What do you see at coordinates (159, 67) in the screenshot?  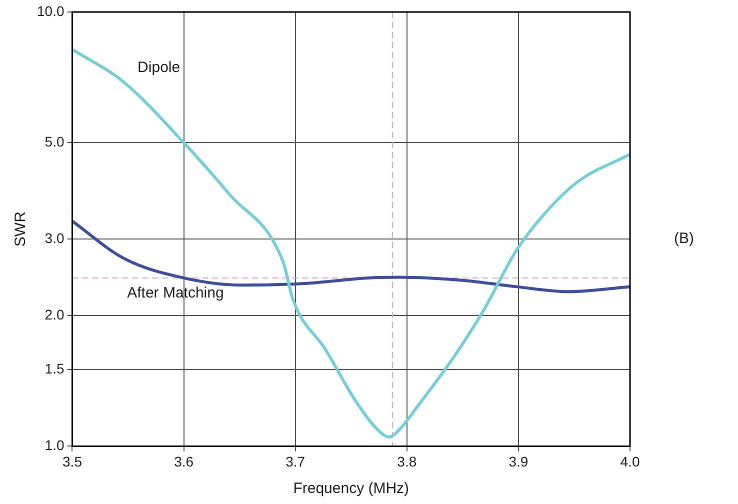 I see `series-label: Dipole` at bounding box center [159, 67].